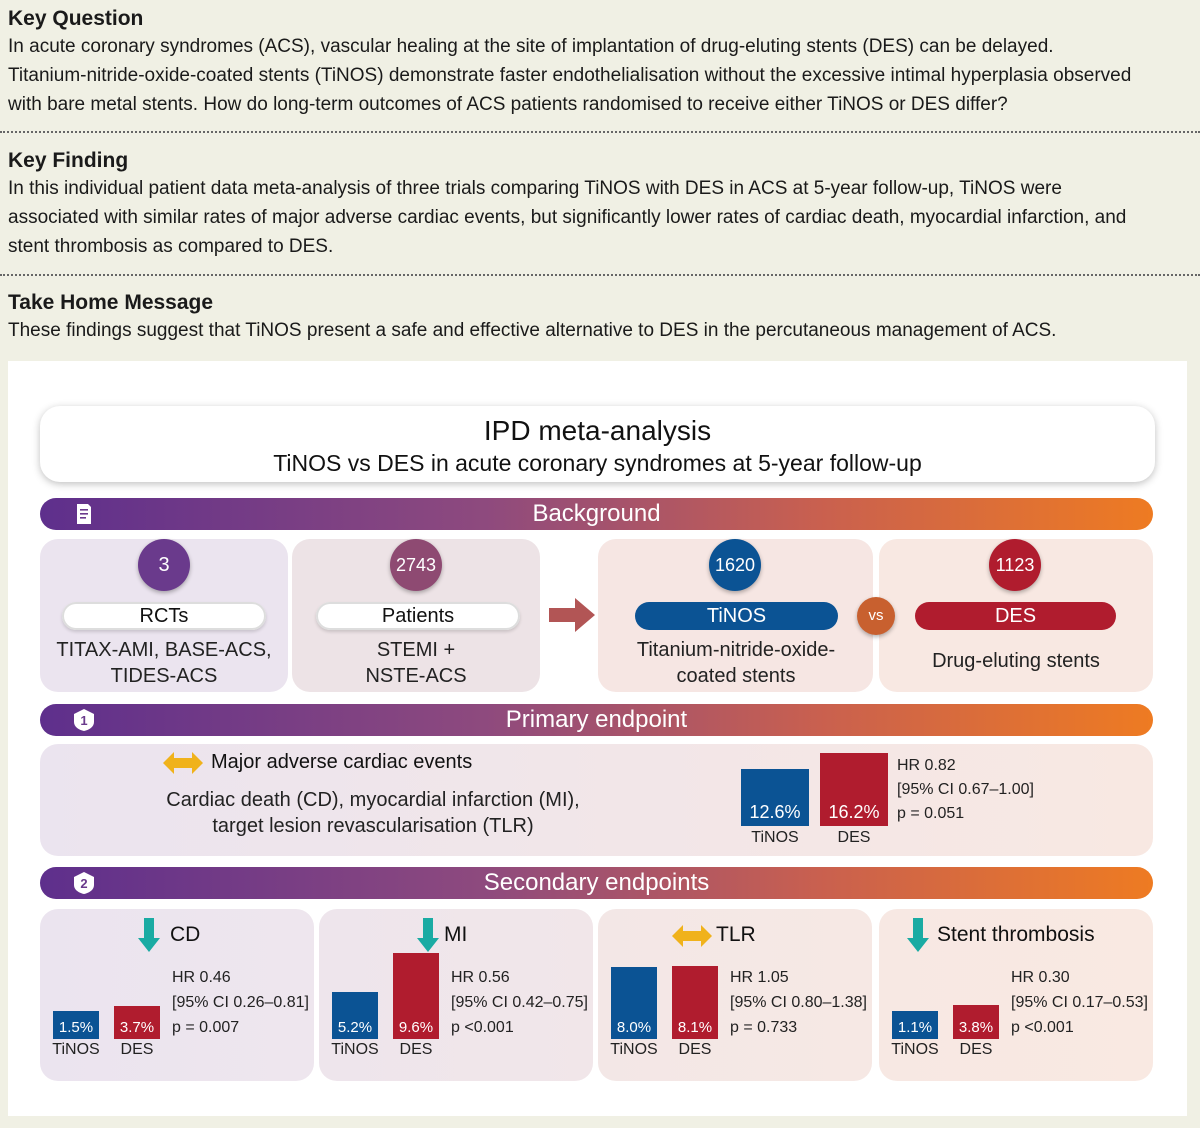 Image resolution: width=1200 pixels, height=1128 pixels. Describe the element at coordinates (68, 160) in the screenshot. I see `key-finding-heading: Key Finding` at that location.